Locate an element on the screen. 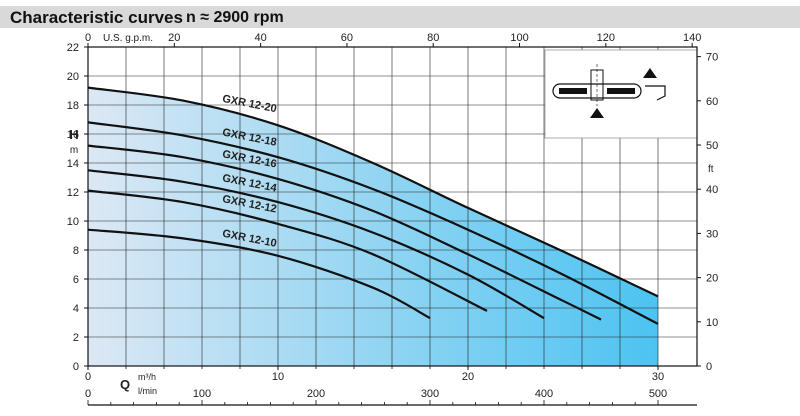  discharge-pipe is located at coordinates (655, 93).